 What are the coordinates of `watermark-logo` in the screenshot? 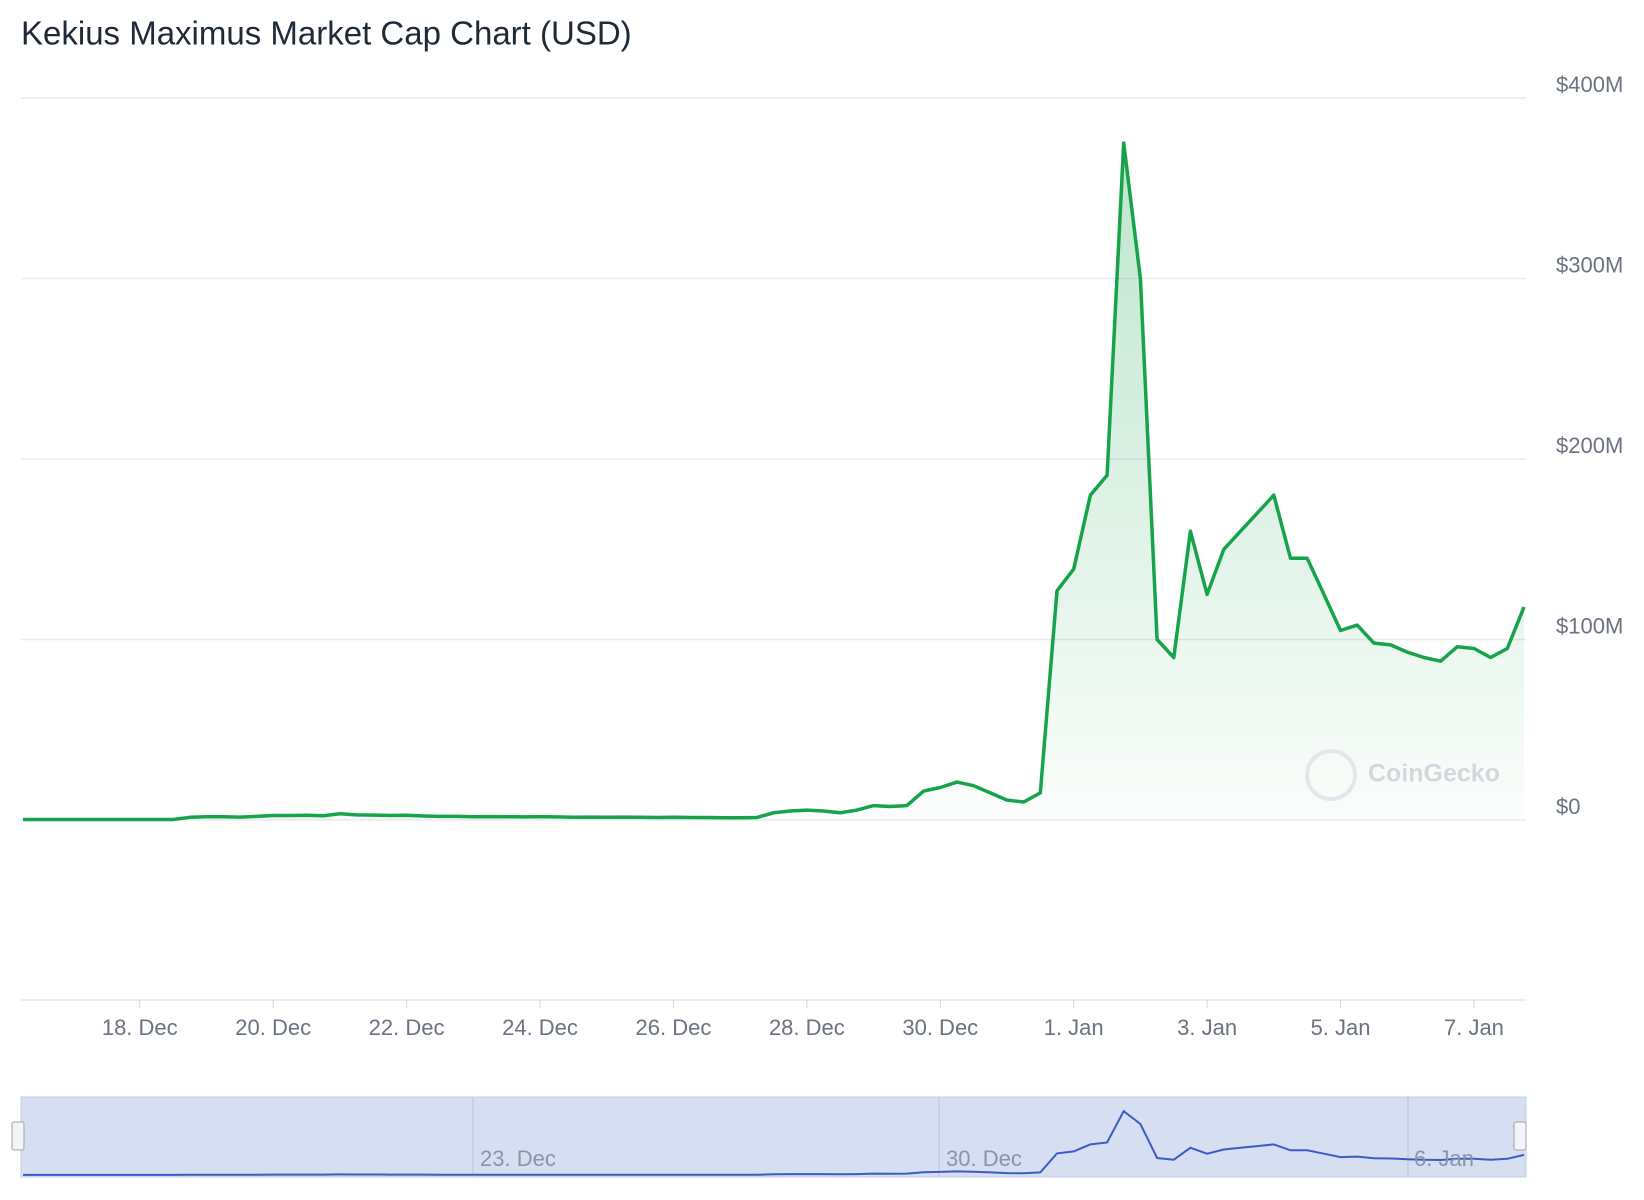 It's located at (1331, 775).